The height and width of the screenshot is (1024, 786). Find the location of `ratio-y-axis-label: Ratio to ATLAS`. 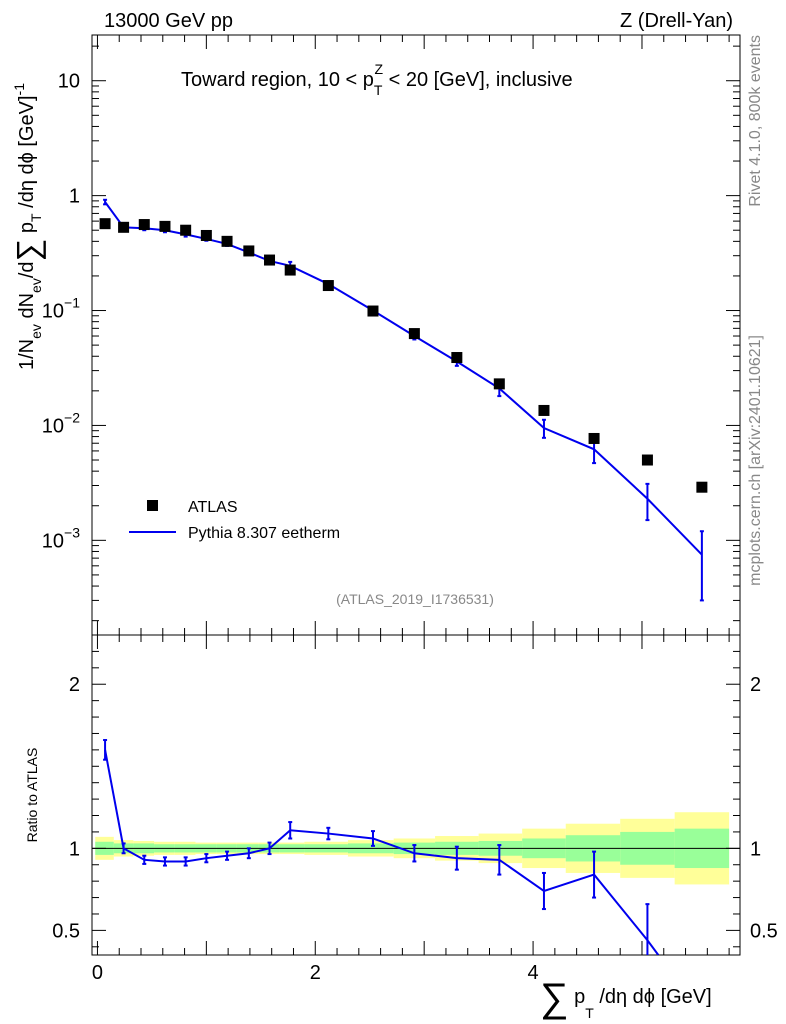

ratio-y-axis-label: Ratio to ATLAS is located at coordinates (32, 795).